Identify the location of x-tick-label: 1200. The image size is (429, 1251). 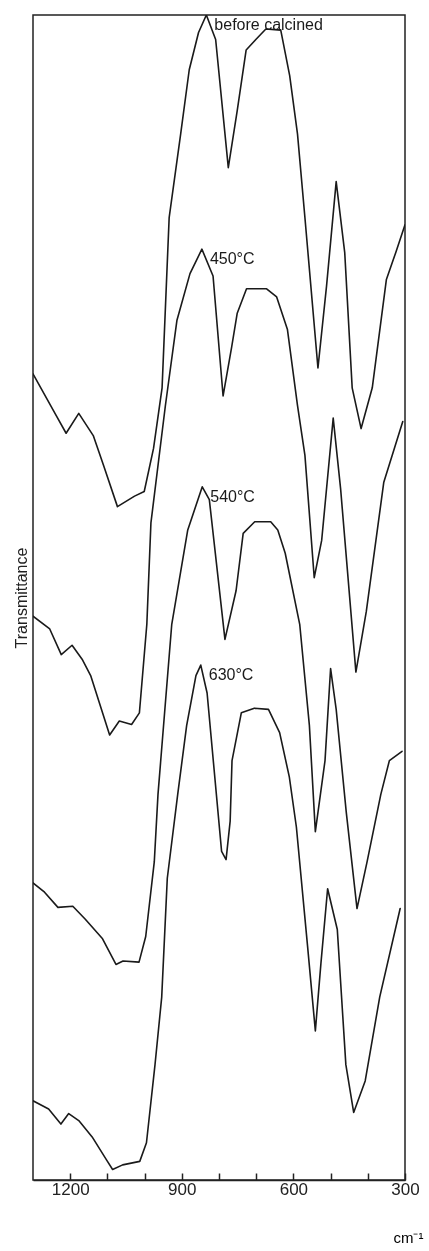
(70, 1189).